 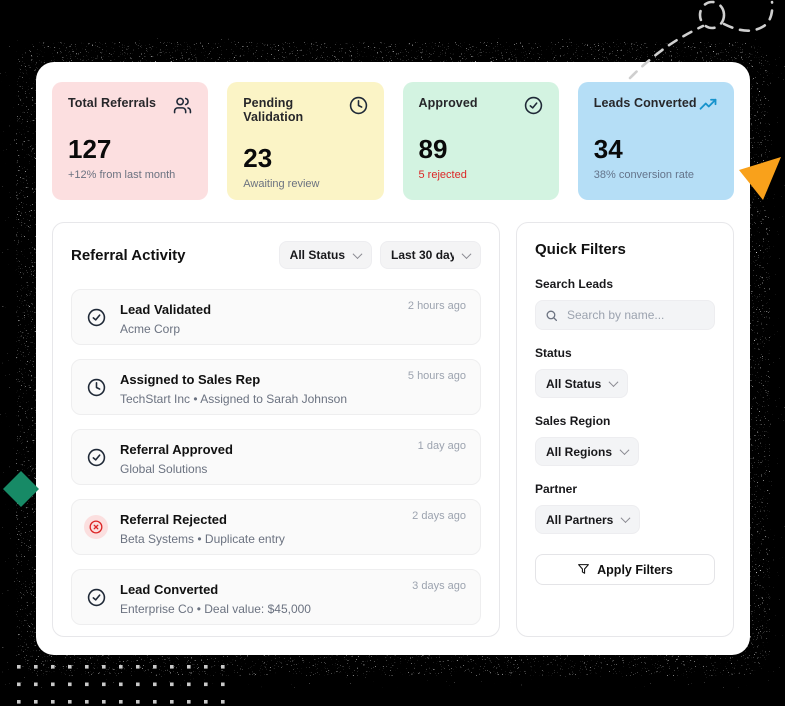 I want to click on activity-timestamp: 5 hours ago, so click(x=436, y=376).